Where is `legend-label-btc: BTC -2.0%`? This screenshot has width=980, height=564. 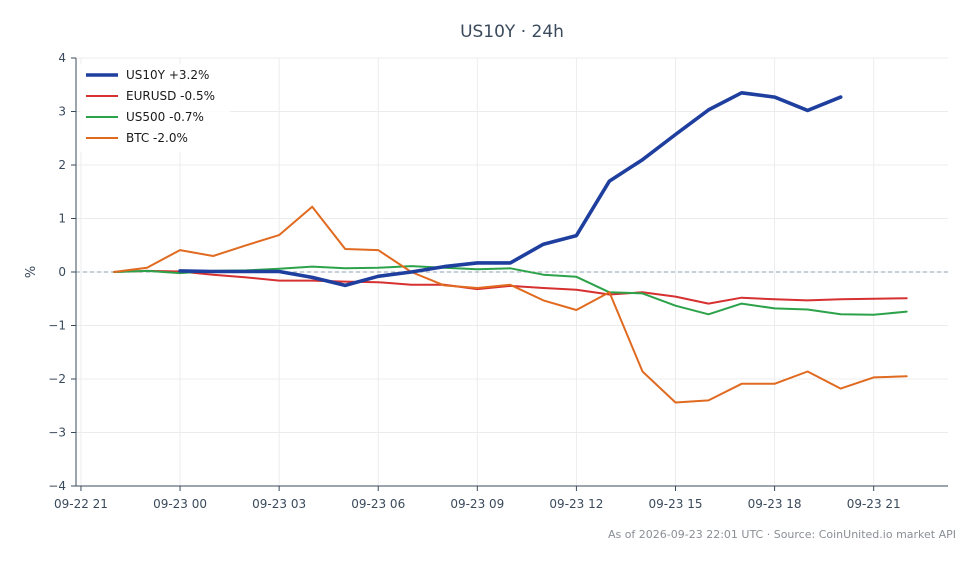
legend-label-btc: BTC -2.0% is located at coordinates (157, 138).